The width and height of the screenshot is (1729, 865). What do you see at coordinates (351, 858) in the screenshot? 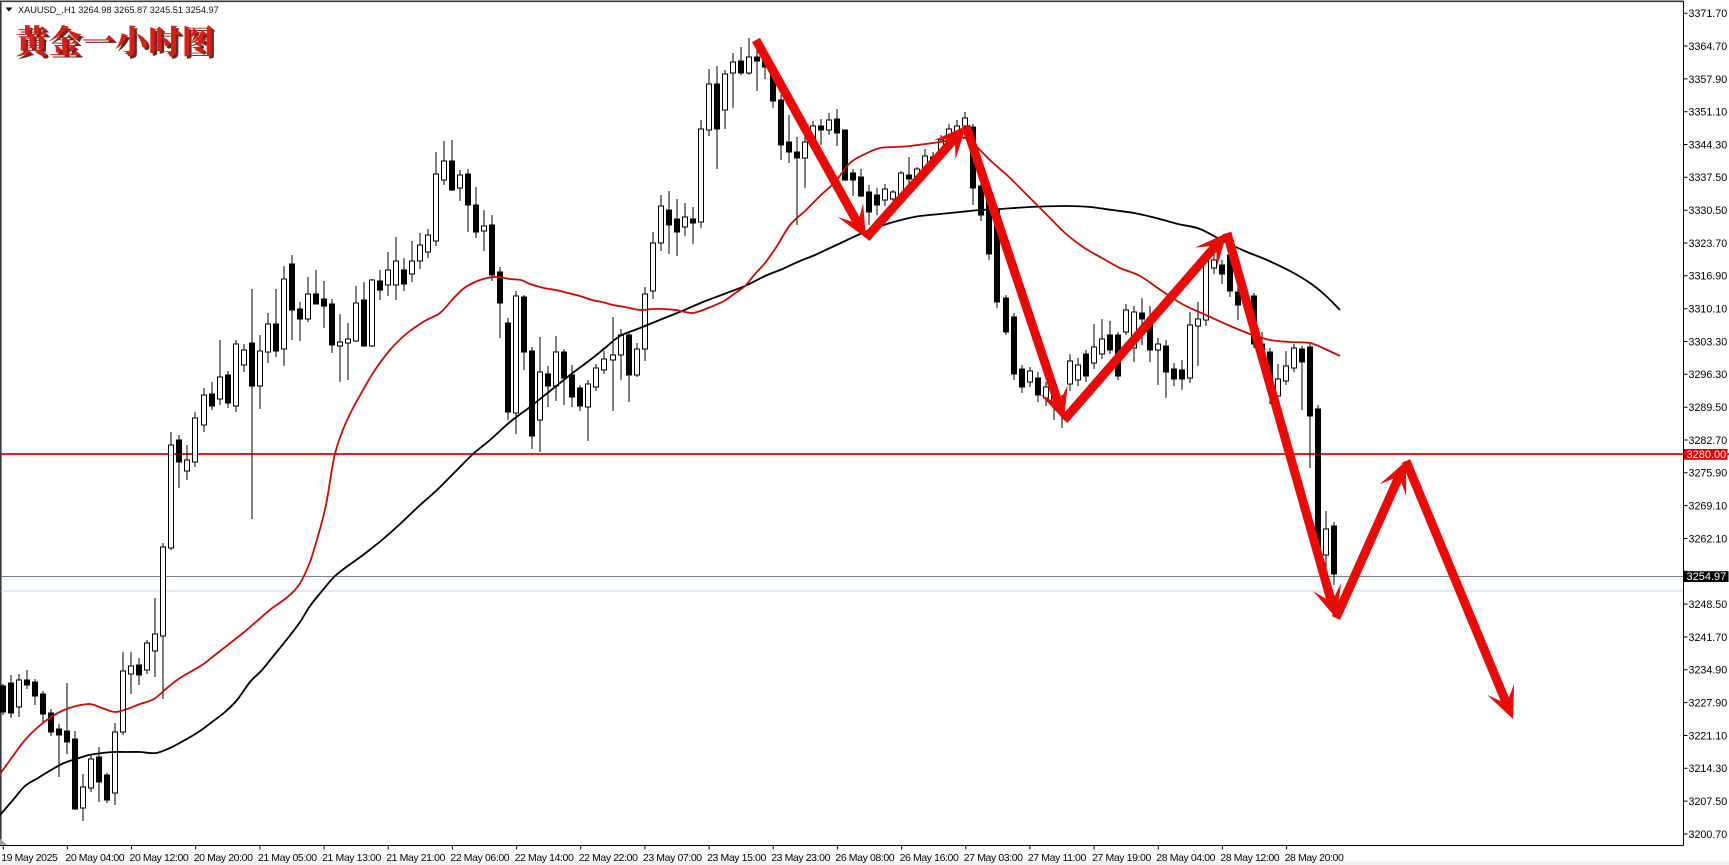
I see `svg-text: 21 May 13:00` at bounding box center [351, 858].